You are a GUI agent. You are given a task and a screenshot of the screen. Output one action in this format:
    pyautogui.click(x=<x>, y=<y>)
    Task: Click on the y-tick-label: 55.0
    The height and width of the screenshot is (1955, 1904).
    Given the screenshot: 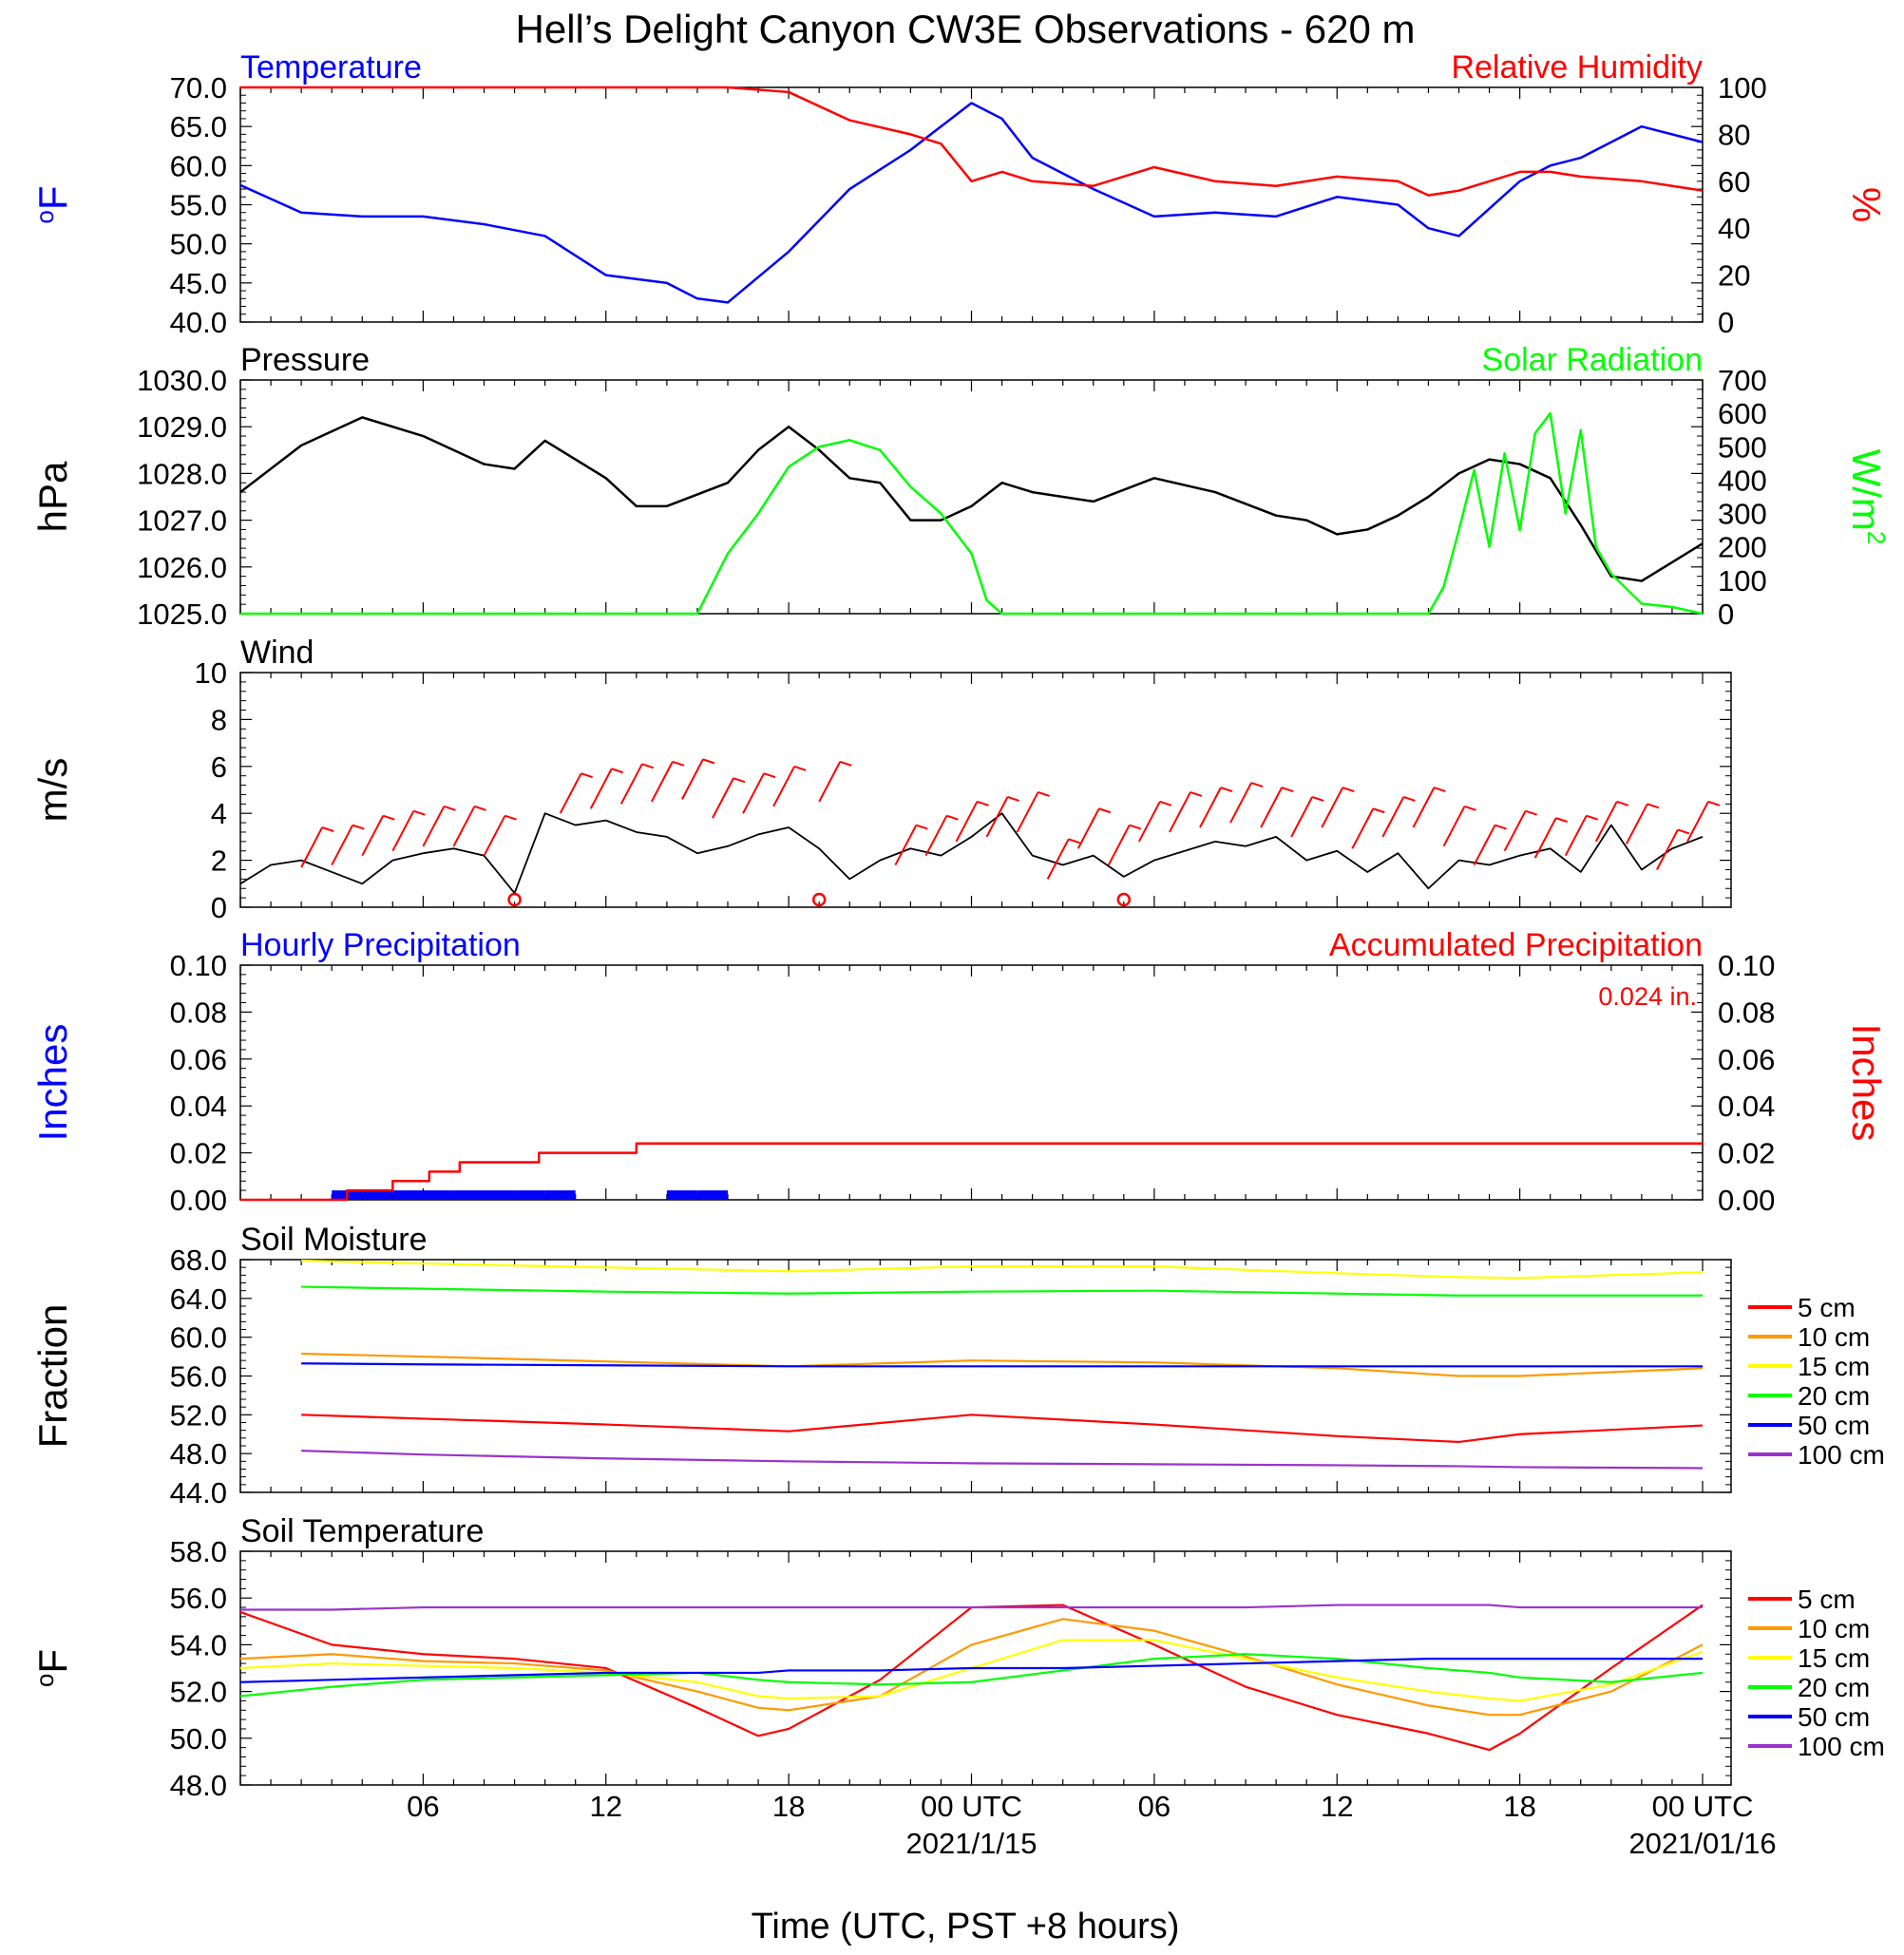 What is the action you would take?
    pyautogui.click(x=198, y=205)
    